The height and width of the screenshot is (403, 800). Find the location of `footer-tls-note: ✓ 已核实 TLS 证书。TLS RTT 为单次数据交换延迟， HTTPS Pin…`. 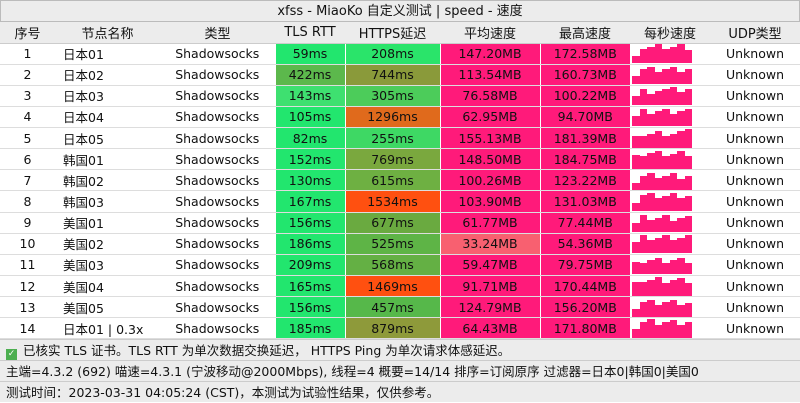

footer-tls-note: ✓ 已核实 TLS 证书。TLS RTT 为单次数据交换延迟， HTTPS Pin… is located at coordinates (400, 350).